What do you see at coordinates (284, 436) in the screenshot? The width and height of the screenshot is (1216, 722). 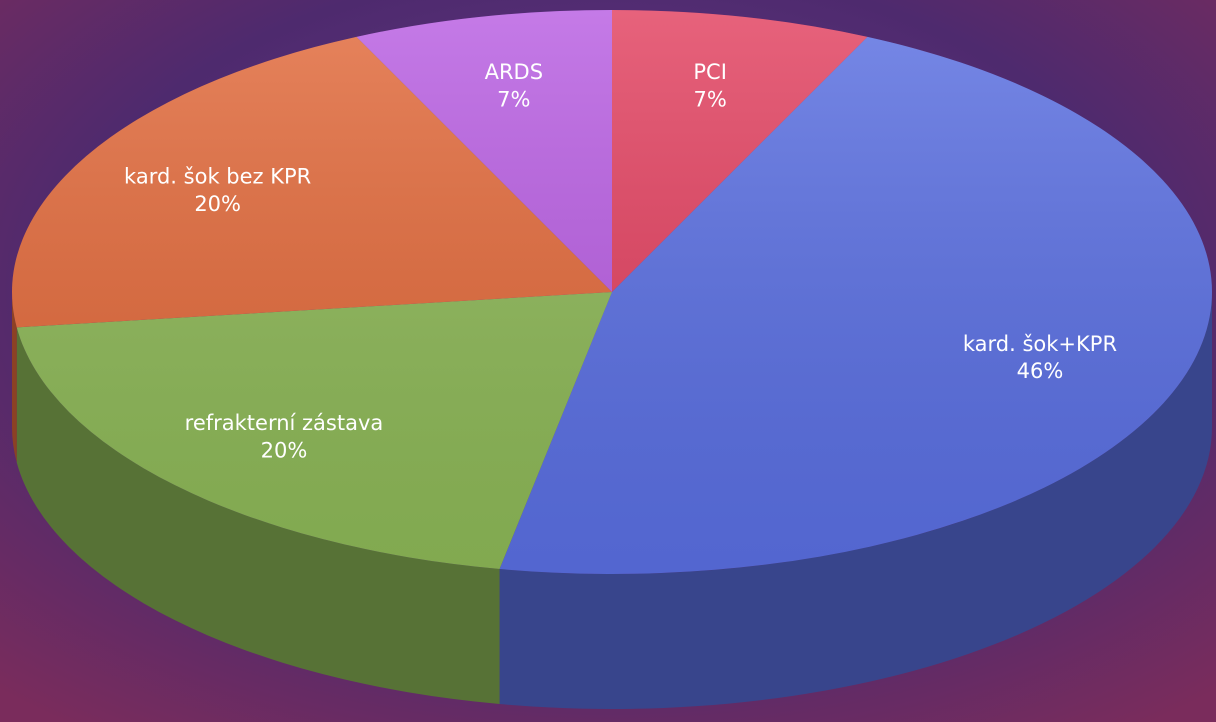 I see `slice-label: refrakterní zástava 20%` at bounding box center [284, 436].